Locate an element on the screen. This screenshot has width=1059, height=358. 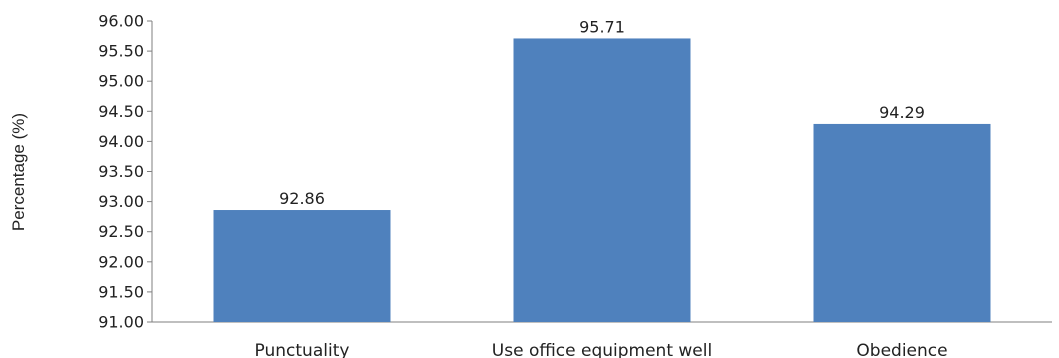
bar-value-label: 95.71 is located at coordinates (602, 26).